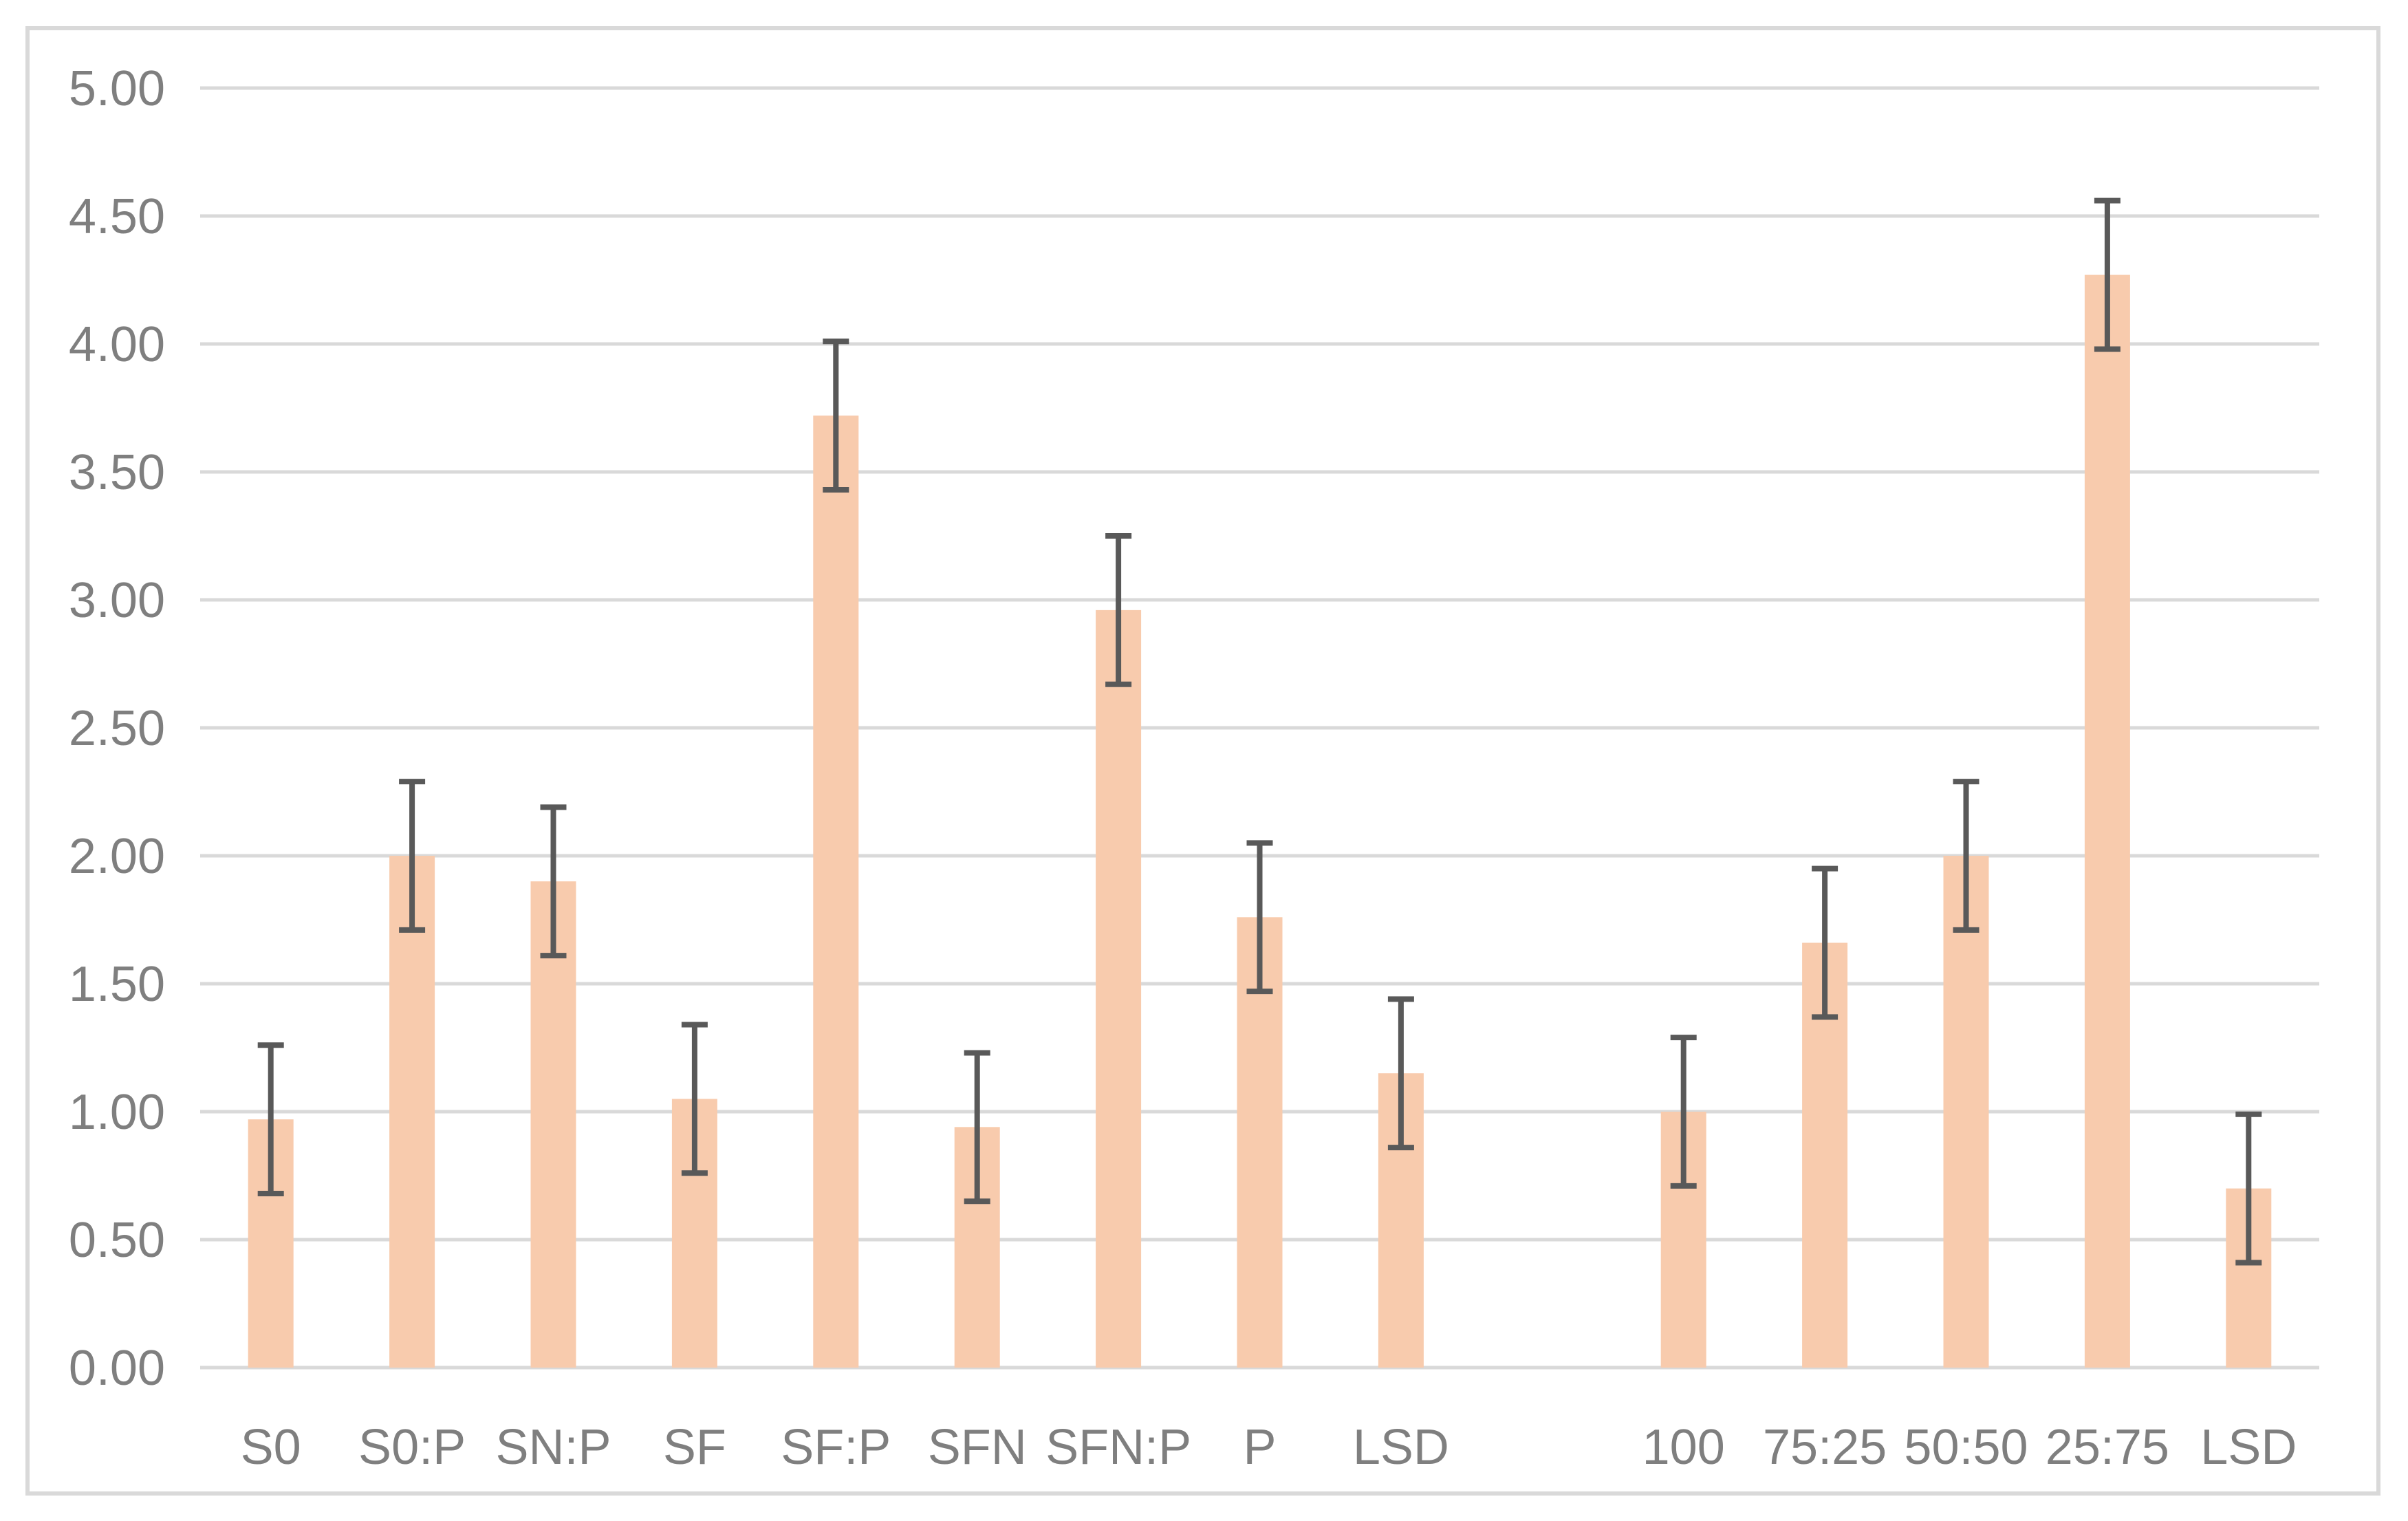 The image size is (2408, 1521). I want to click on y-tick-label: 3.50, so click(117, 472).